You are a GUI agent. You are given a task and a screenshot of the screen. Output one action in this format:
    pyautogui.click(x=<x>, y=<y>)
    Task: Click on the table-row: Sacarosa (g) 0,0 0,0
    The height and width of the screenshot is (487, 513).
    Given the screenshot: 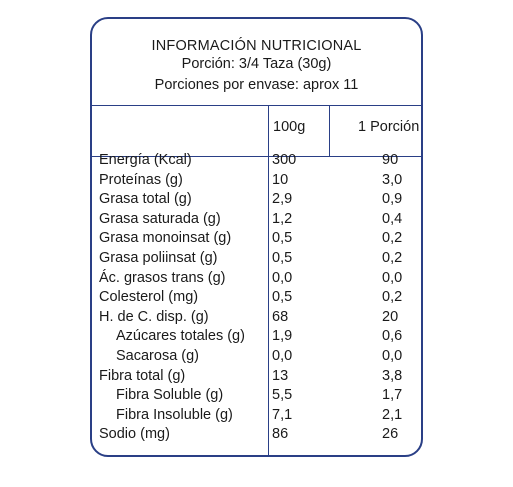 What is the action you would take?
    pyautogui.click(x=256, y=357)
    